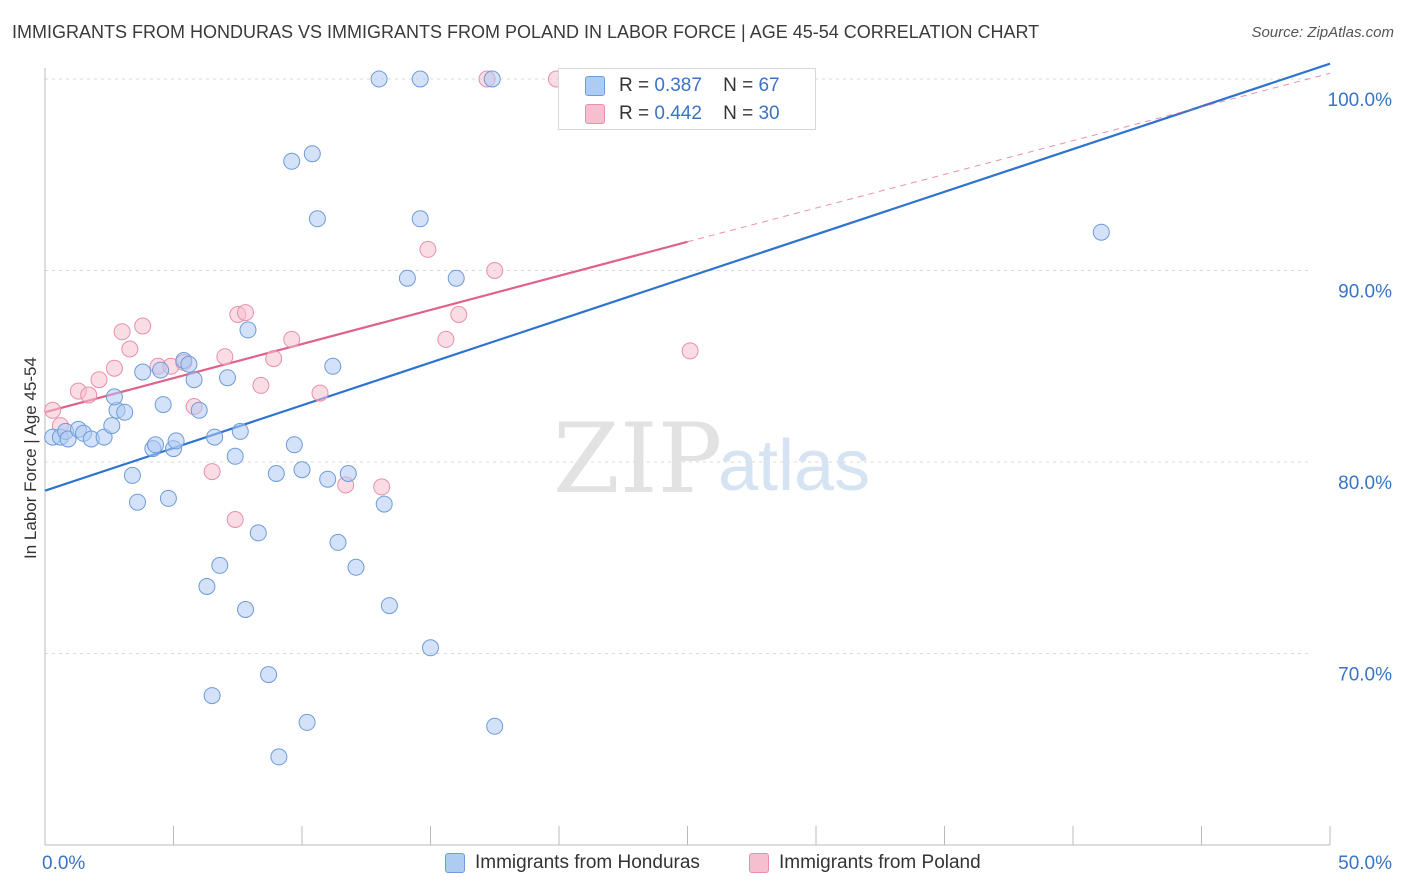  I want to click on stats-legend-box: R = 0.387 N = 67 R = 0.442 N = 30, so click(687, 99).